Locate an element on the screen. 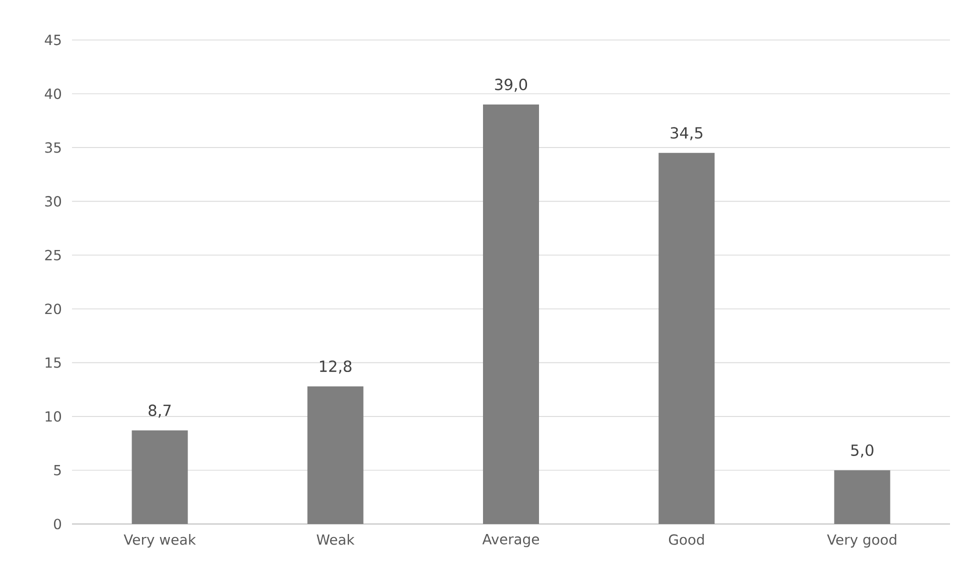 The width and height of the screenshot is (955, 575). y-tick-label: 15 is located at coordinates (53, 362).